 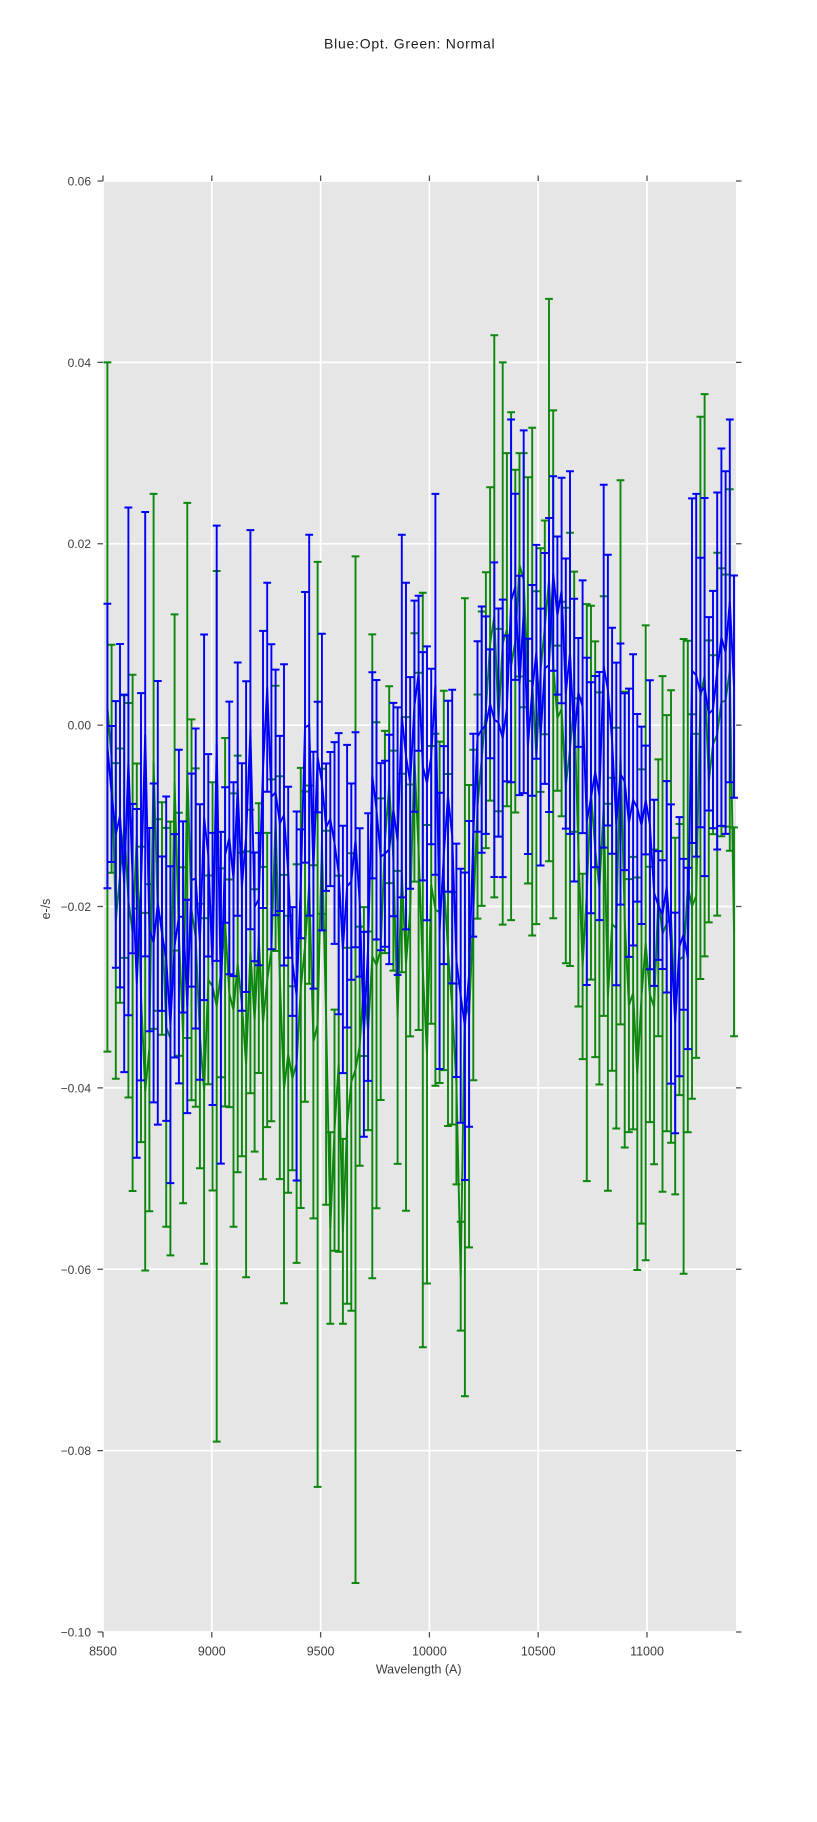 What do you see at coordinates (46, 909) in the screenshot?
I see `svg-text: e-/s` at bounding box center [46, 909].